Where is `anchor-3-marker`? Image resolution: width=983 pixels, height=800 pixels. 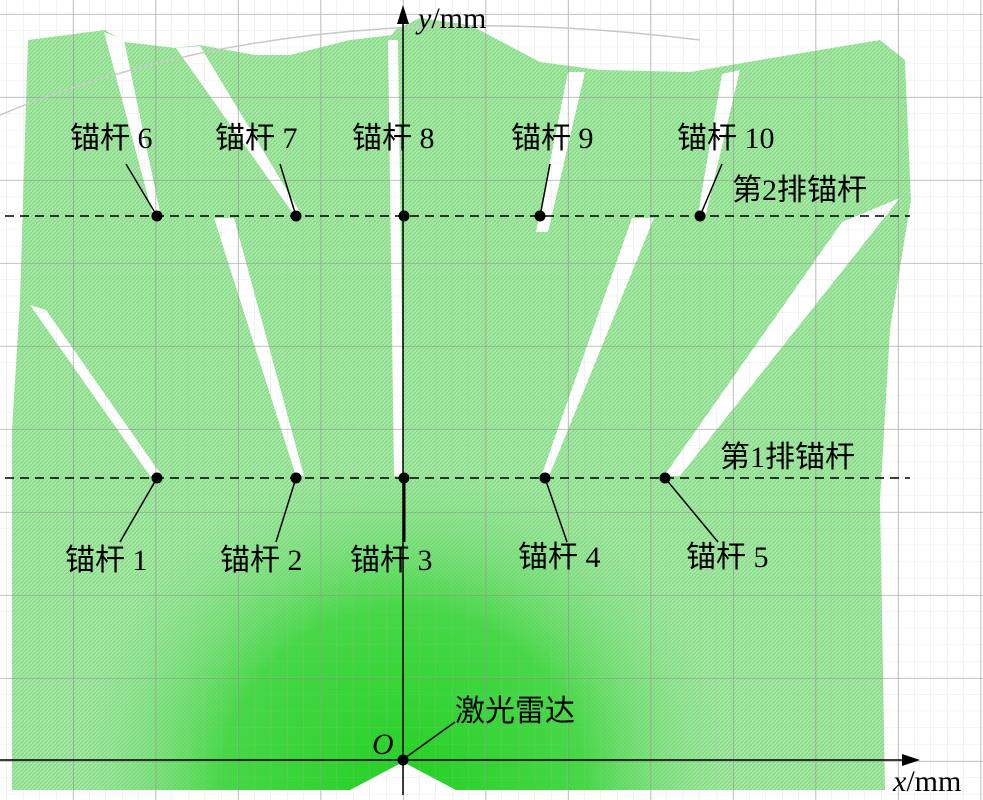 anchor-3-marker is located at coordinates (404, 478).